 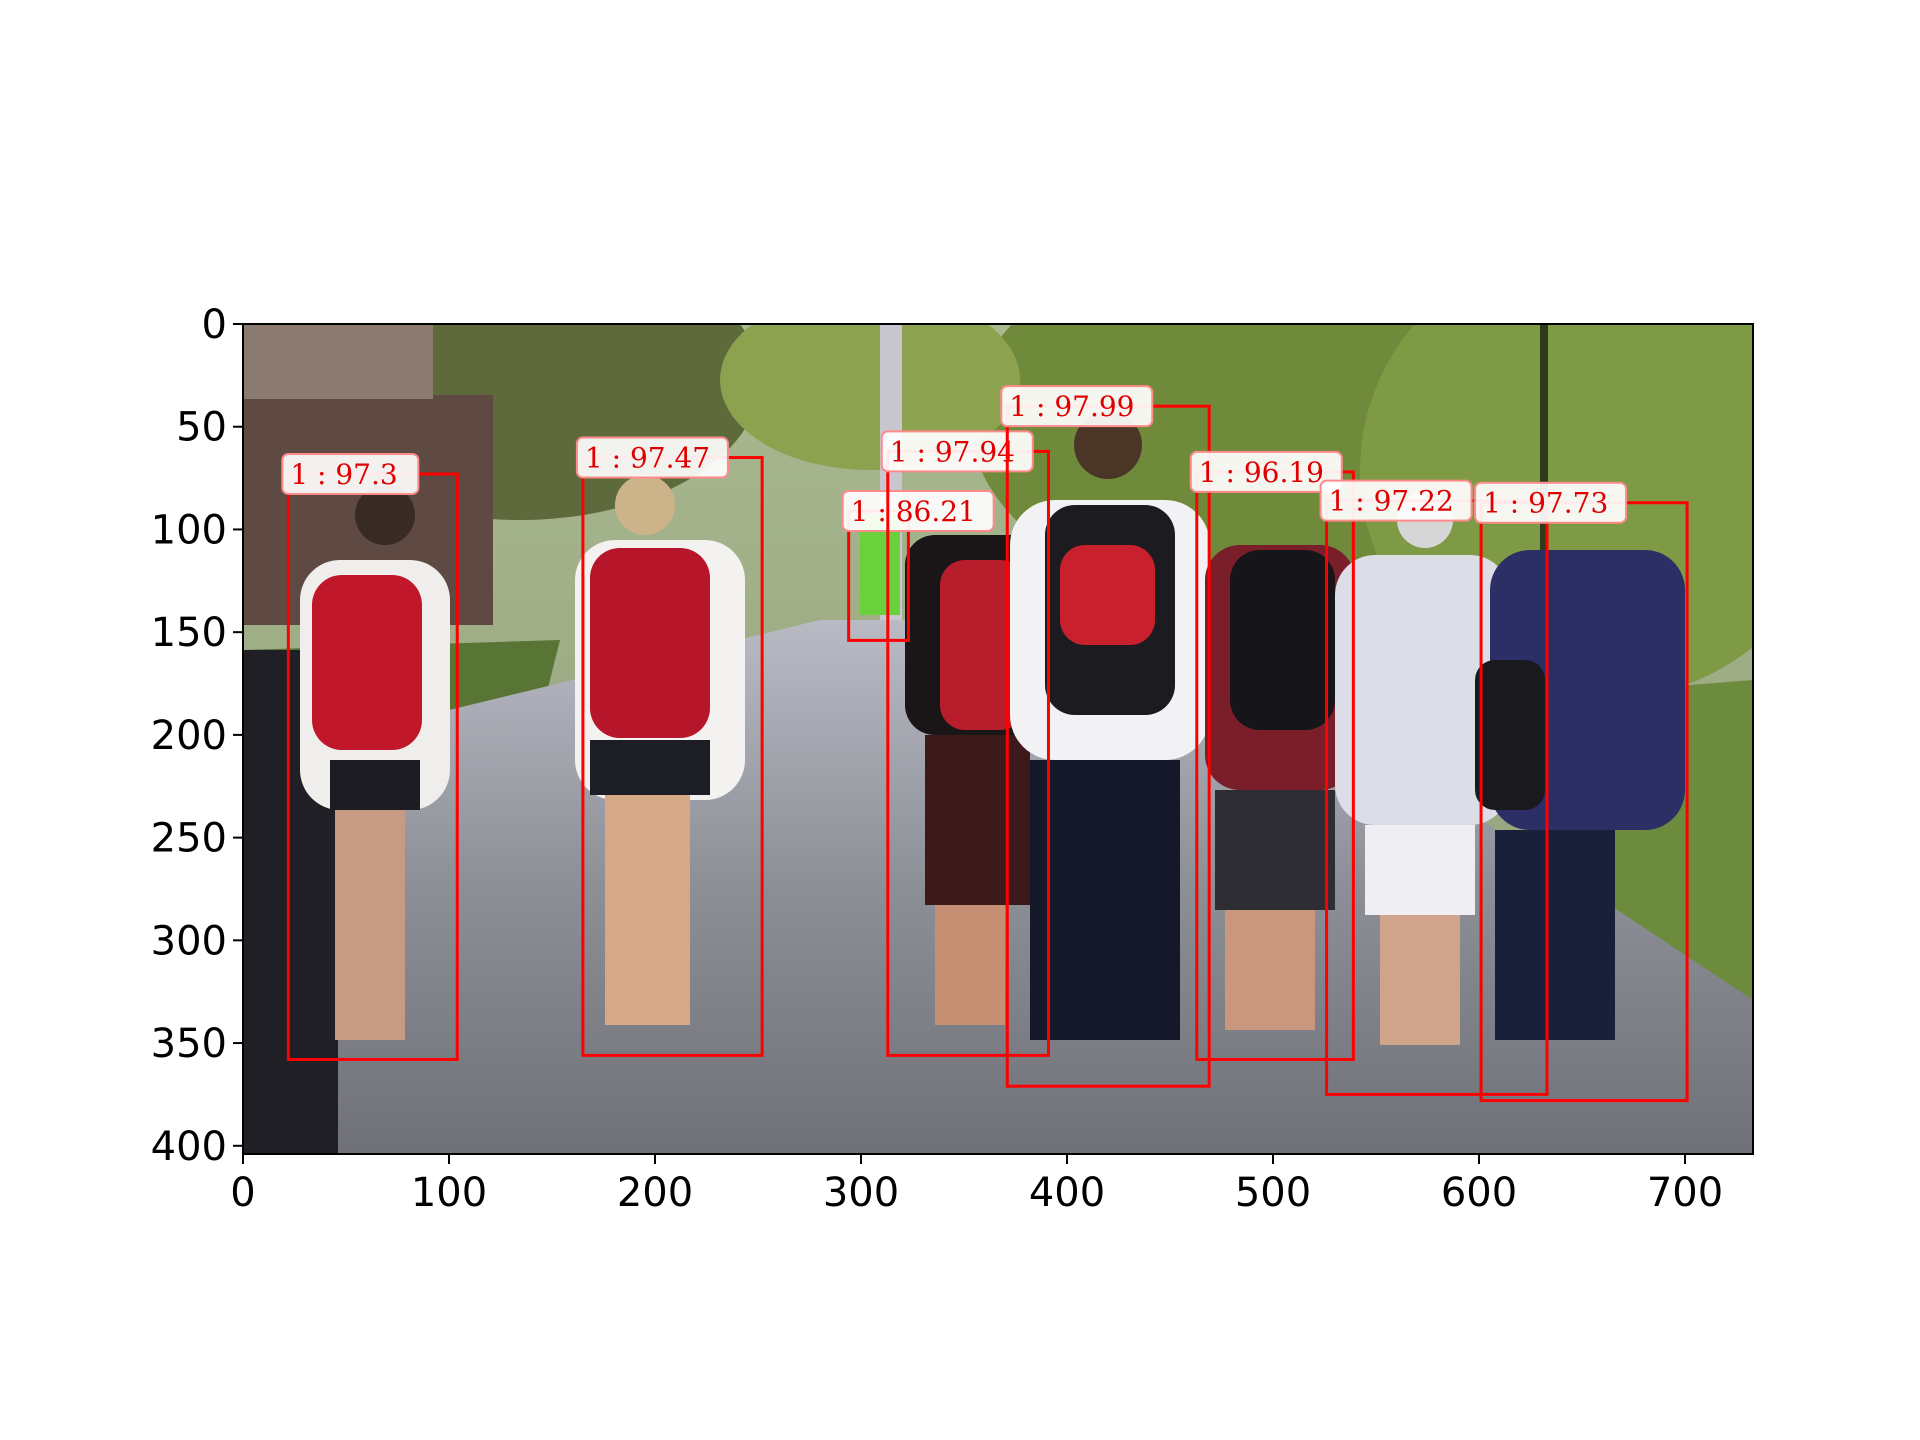 What do you see at coordinates (201, 428) in the screenshot?
I see `y-tick-label: 50` at bounding box center [201, 428].